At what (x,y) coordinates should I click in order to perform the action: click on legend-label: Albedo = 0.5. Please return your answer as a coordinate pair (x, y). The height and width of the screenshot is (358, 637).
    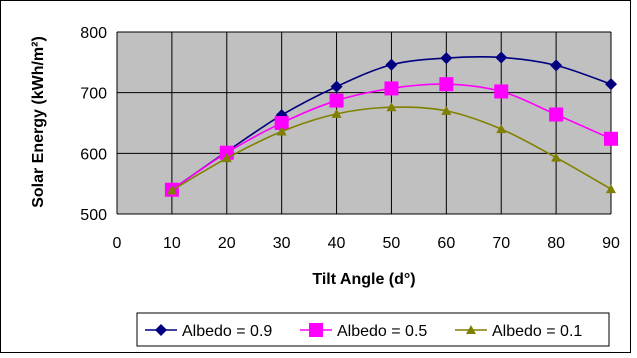
    Looking at the image, I should click on (382, 331).